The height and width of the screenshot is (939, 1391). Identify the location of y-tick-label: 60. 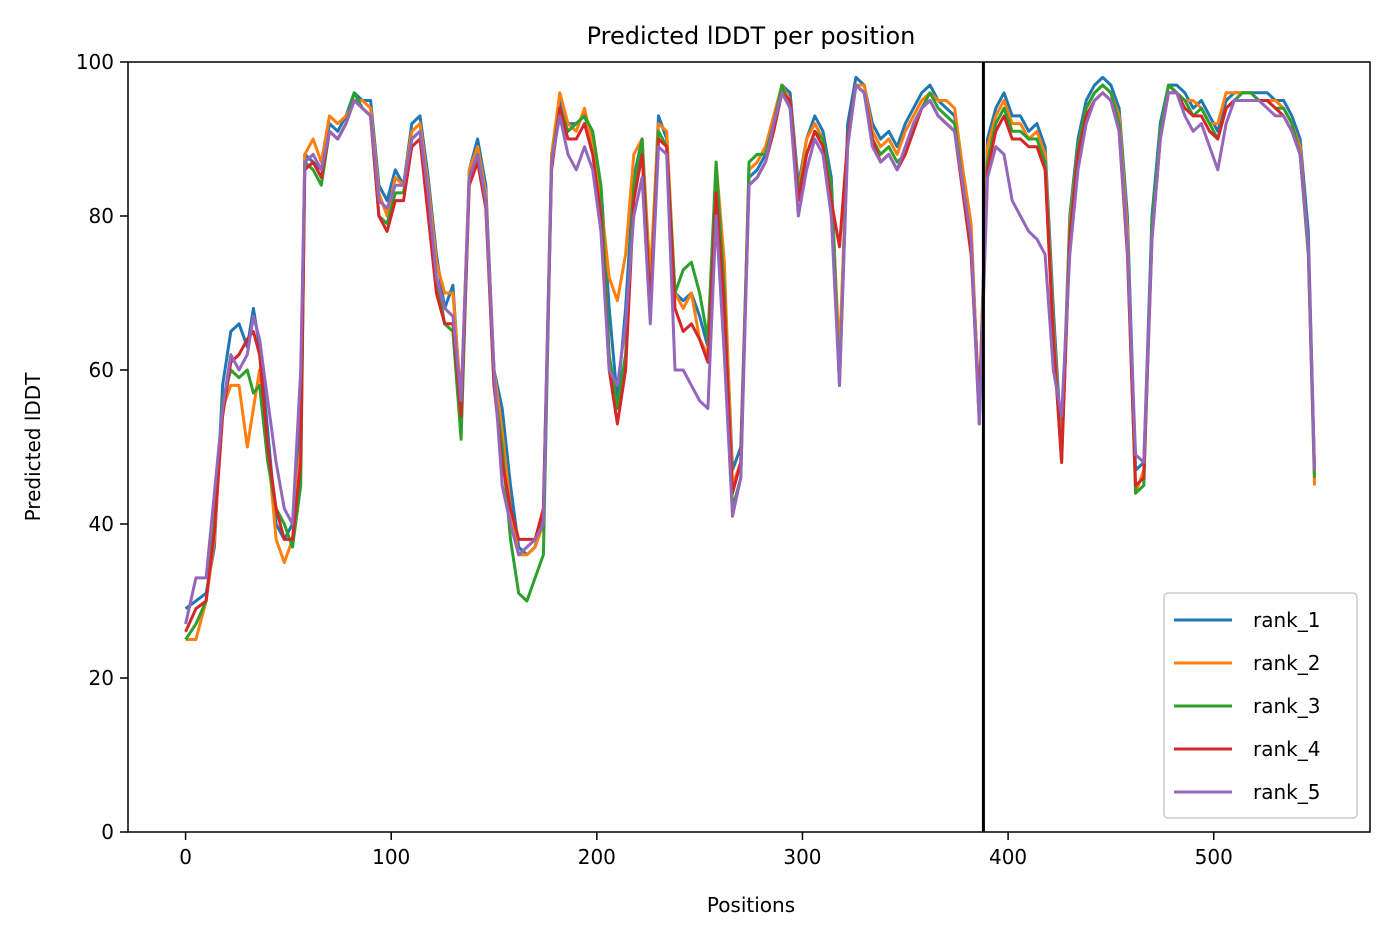
(101, 370).